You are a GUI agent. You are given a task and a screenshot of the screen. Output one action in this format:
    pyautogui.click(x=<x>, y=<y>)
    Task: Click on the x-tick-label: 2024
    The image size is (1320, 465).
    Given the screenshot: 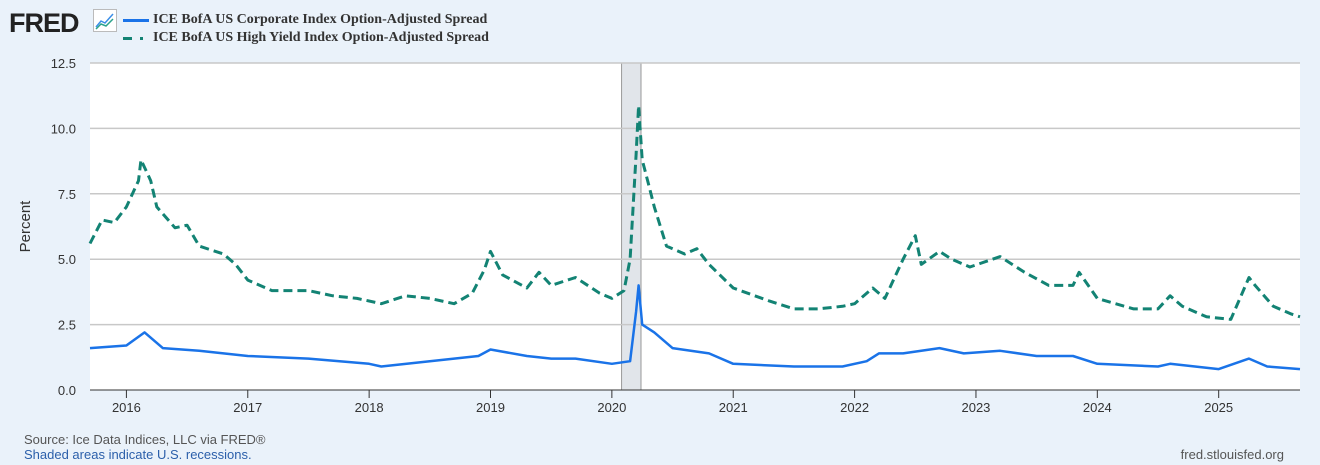 What is the action you would take?
    pyautogui.click(x=1097, y=407)
    